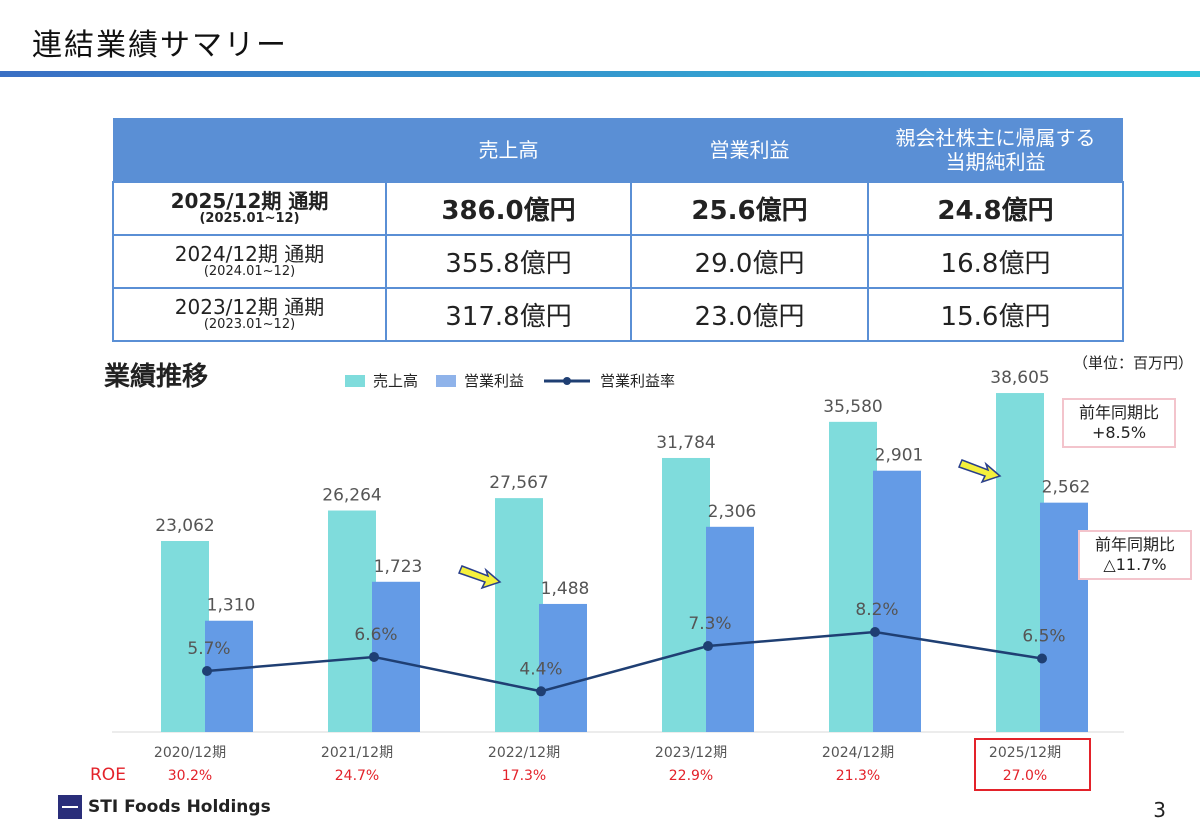  What do you see at coordinates (899, 456) in the screenshot?
I see `op-data-label: 2,901` at bounding box center [899, 456].